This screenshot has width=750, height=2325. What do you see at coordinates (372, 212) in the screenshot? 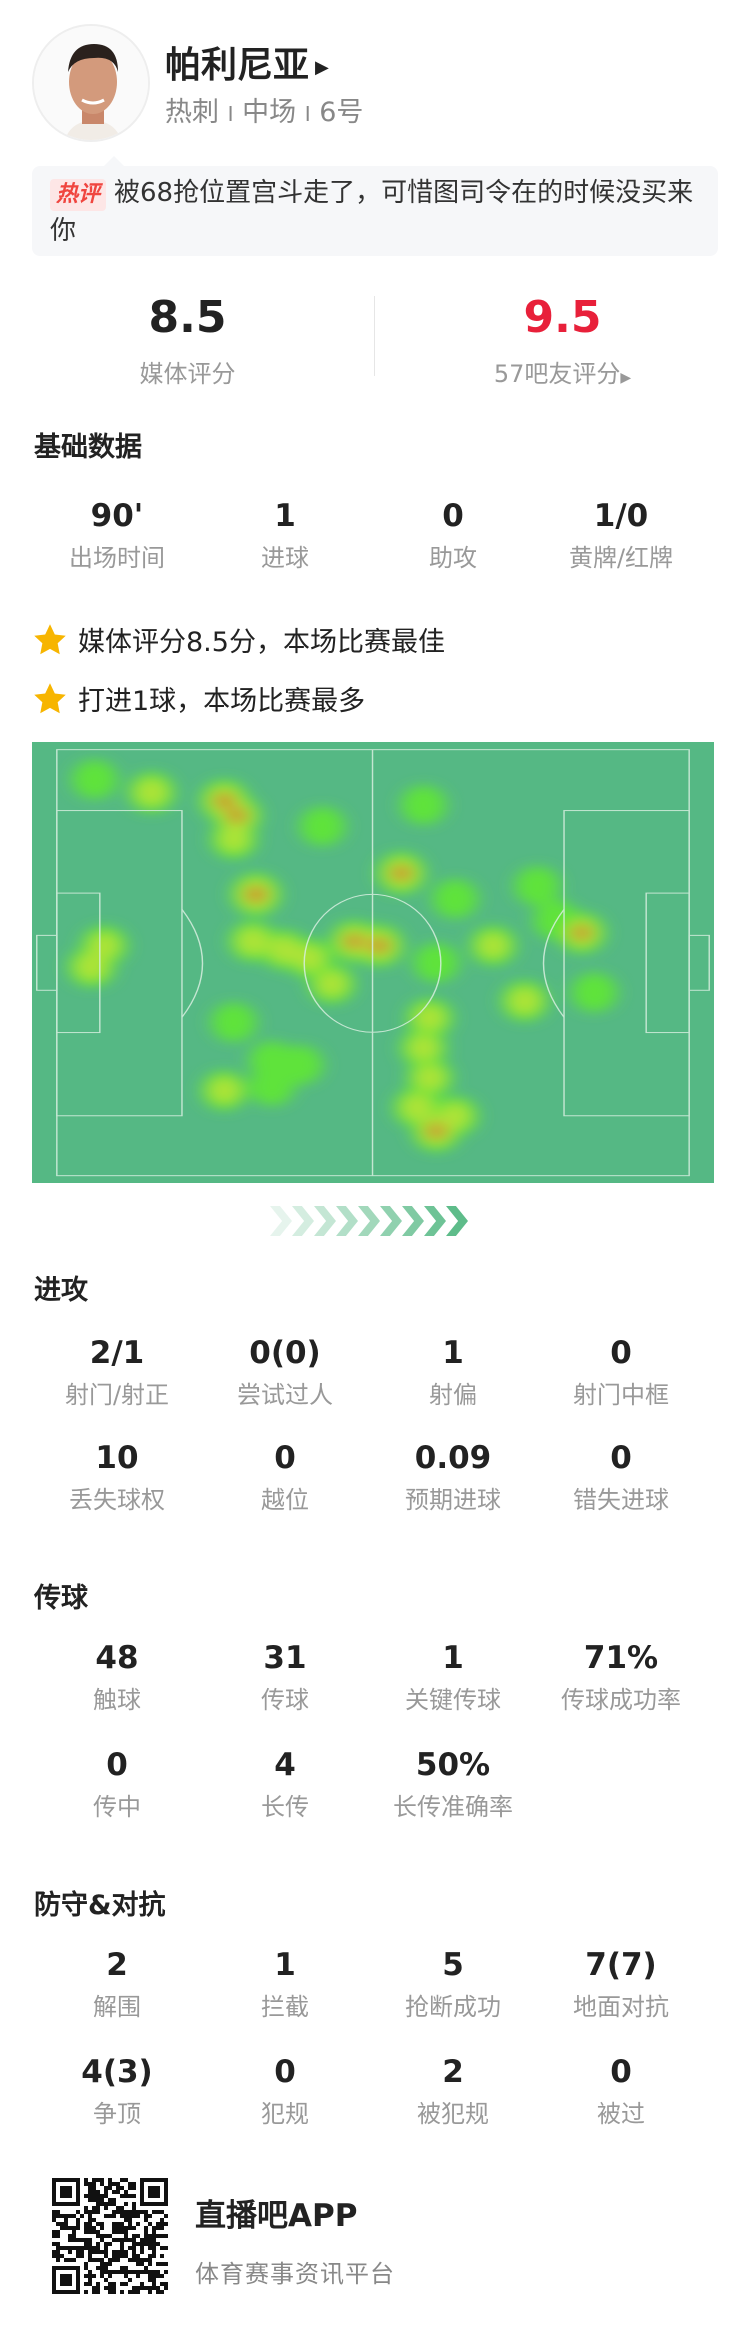
I see `hot-comment-text: 被68抢位置宫斗走了，可惜图司令在的时候没买来你` at bounding box center [372, 212].